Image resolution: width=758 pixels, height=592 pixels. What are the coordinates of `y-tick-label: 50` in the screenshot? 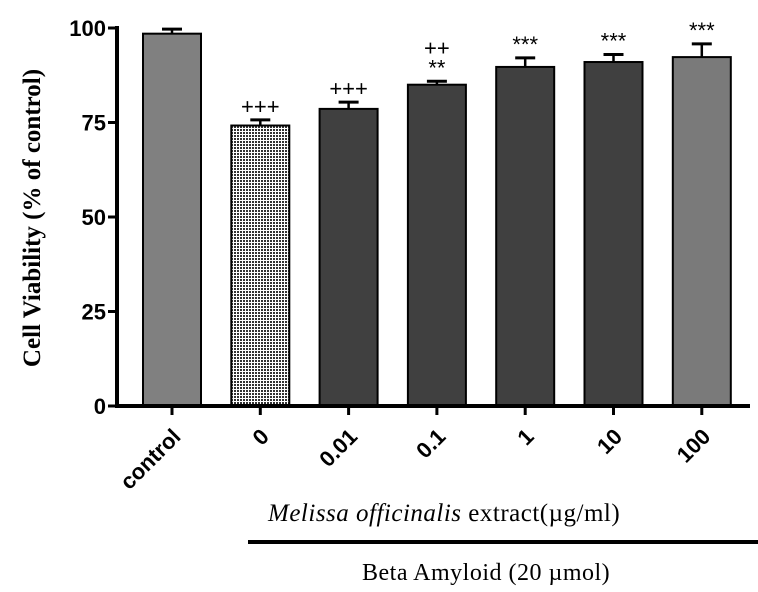 It's located at (94, 217).